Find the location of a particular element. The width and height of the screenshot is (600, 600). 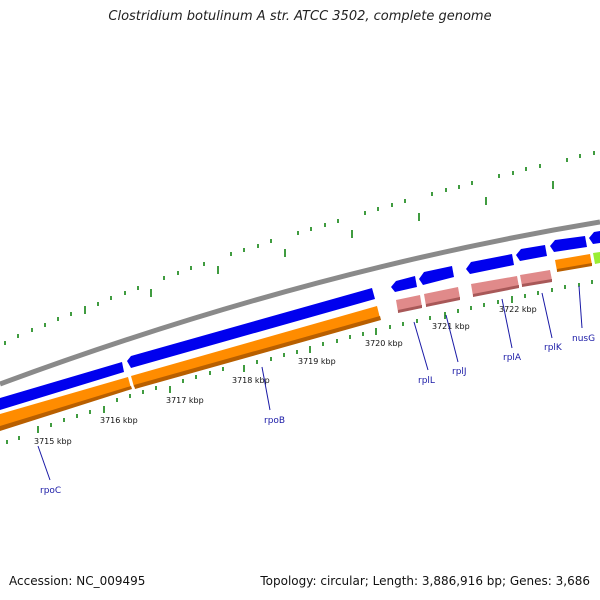

scale-label: 3717 kbp is located at coordinates (185, 400).